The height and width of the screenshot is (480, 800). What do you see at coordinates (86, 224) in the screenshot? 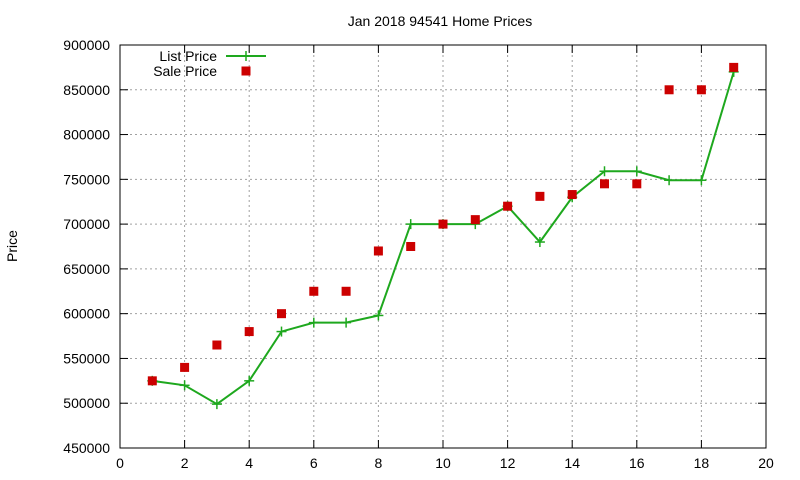
I see `y-tick-label: 700000` at bounding box center [86, 224].